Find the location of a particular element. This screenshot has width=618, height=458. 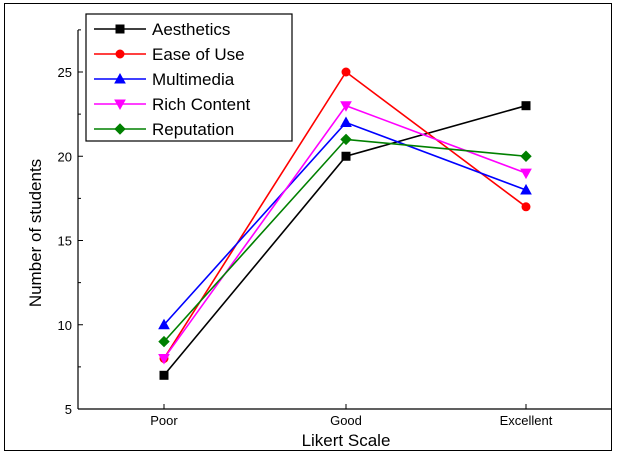

y-tick-label: 20 is located at coordinates (65, 156).